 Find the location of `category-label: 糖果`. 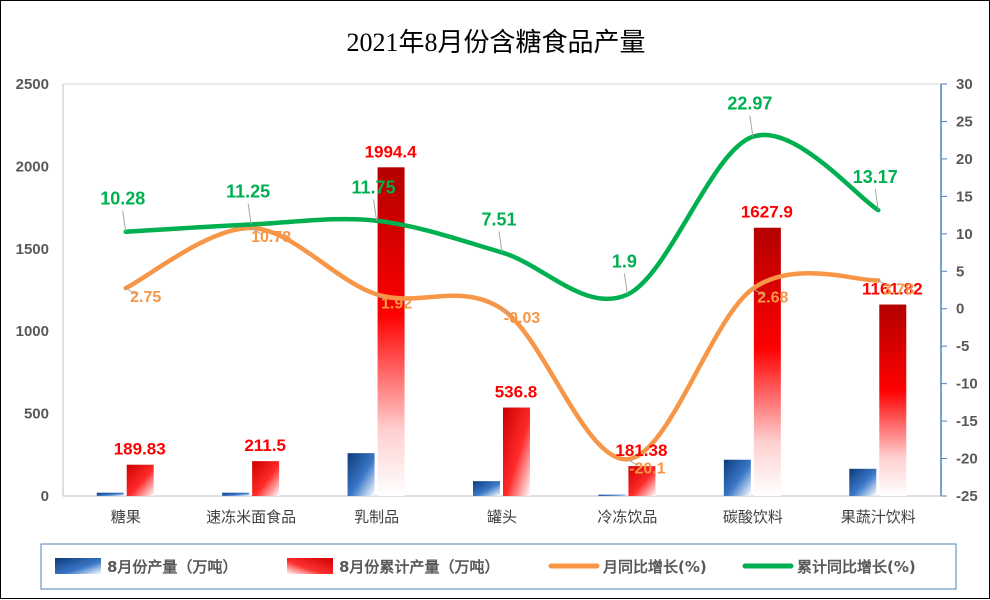

category-label: 糖果 is located at coordinates (126, 517).